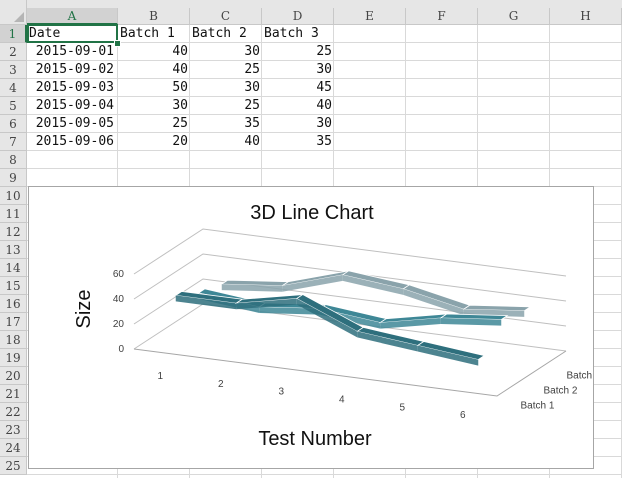 The image size is (622, 478). What do you see at coordinates (350, 277) in the screenshot?
I see `chart-gridline` at bounding box center [350, 277].